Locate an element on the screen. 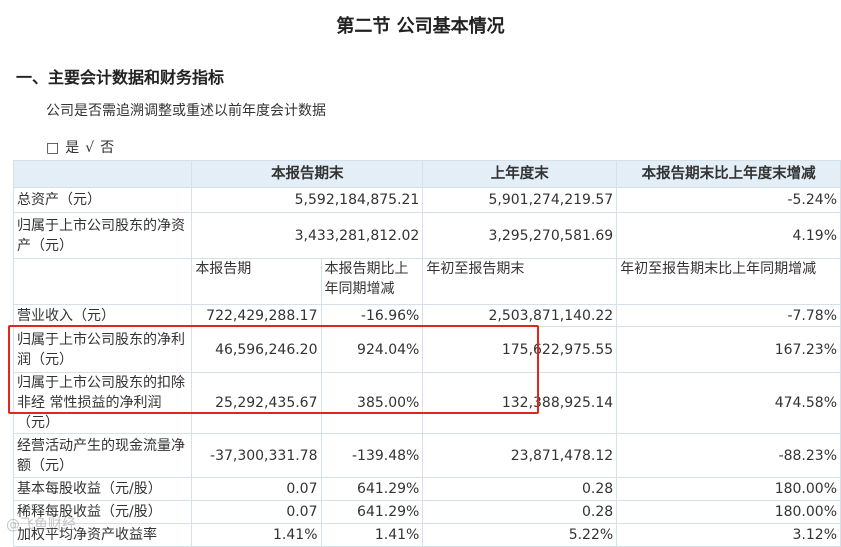  table1-header-row: 本报告期末 上年度末 本报告期末比上年度末增减 is located at coordinates (426, 174).